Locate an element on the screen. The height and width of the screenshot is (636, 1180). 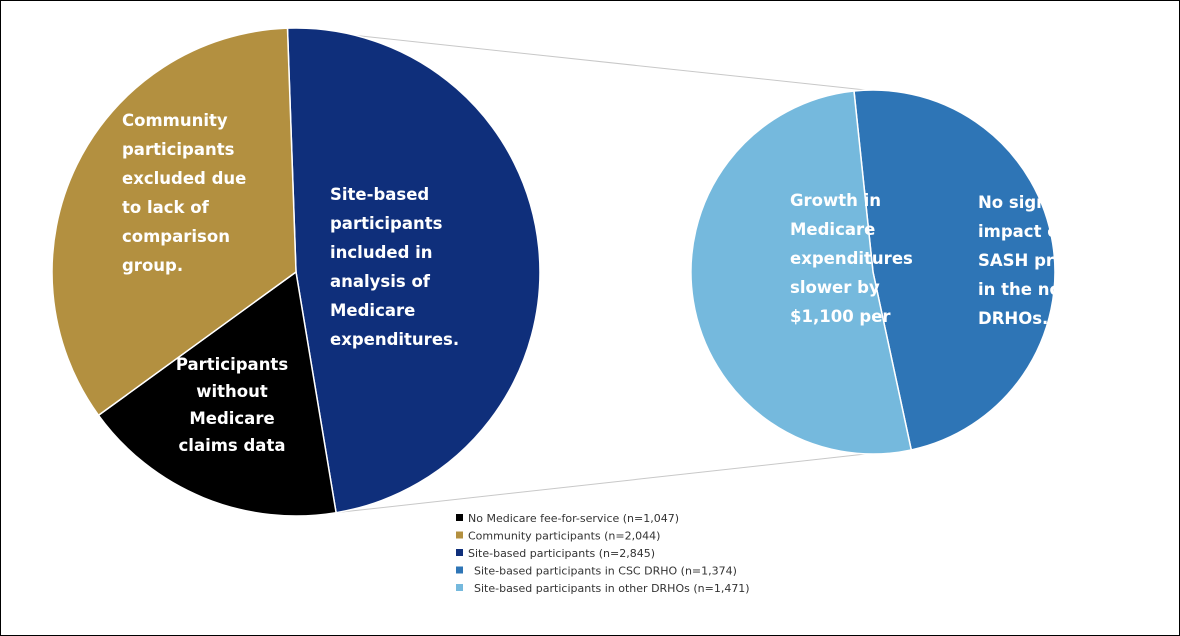
legend-label-0: No Medicare fee-for-service (n=1,047) is located at coordinates (573, 518).